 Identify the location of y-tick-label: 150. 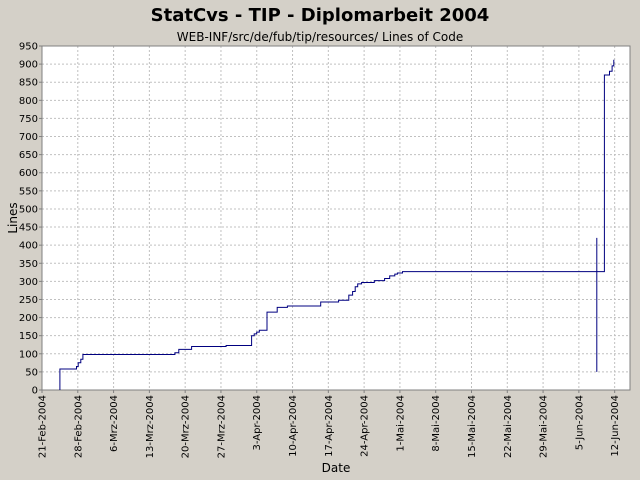
(28, 336).